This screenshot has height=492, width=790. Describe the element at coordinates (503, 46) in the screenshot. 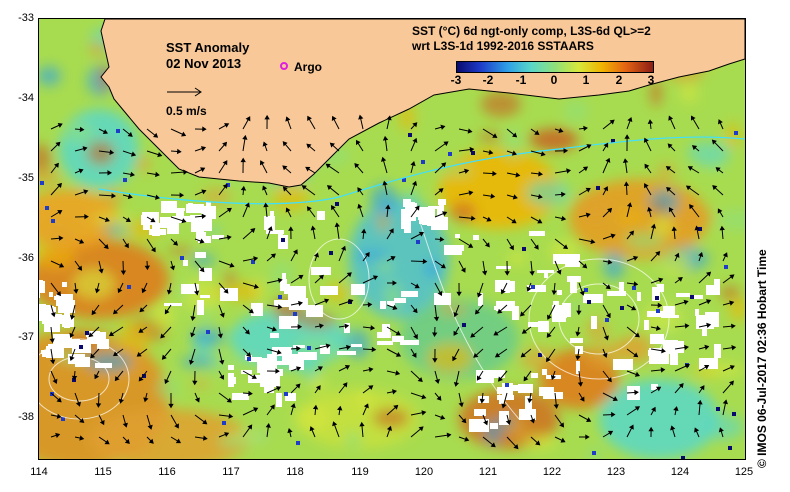

I see `reference-climatology: wrt L3S-1d 1992-2016 SSTAARS` at that location.